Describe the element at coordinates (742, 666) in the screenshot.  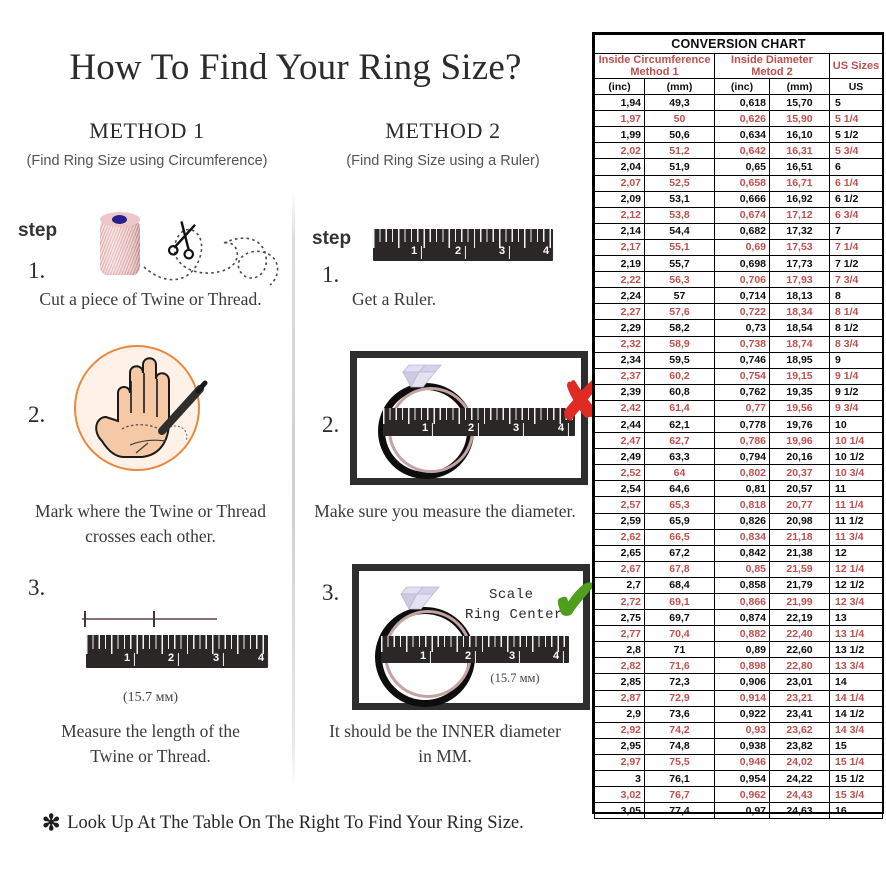
I see `cell-diameter-inches: 0,898` at that location.